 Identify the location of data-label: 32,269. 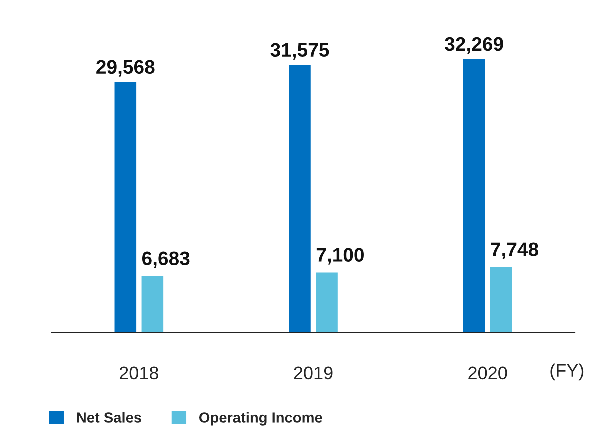
(474, 45).